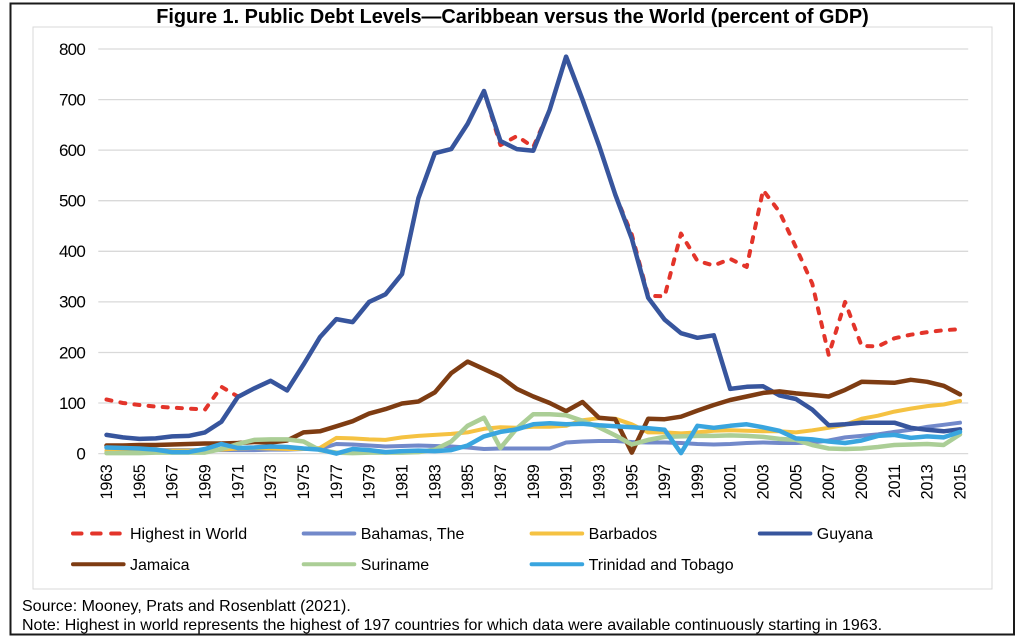  I want to click on svg-text: 1963, so click(107, 481).